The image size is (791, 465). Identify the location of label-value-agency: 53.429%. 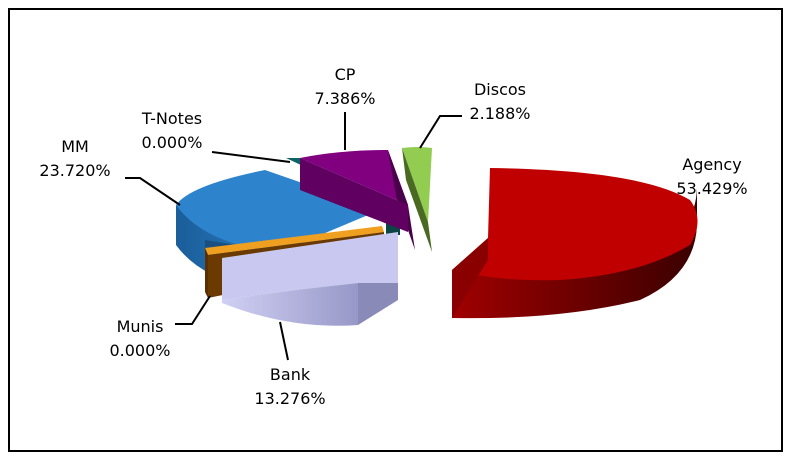
(711, 188).